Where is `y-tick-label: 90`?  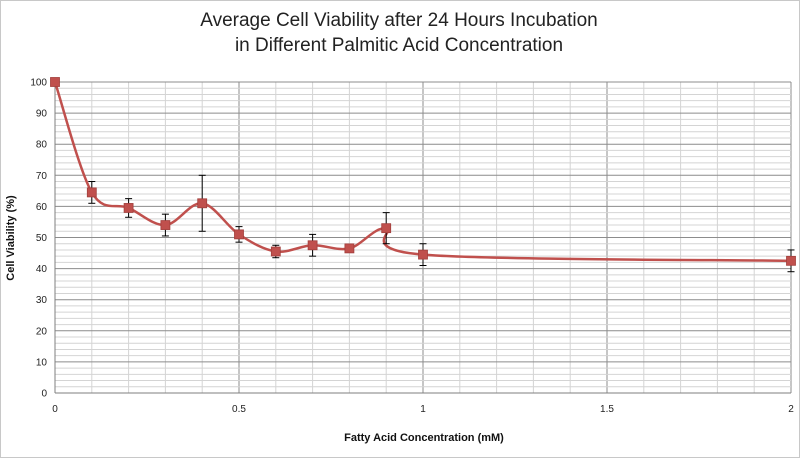 y-tick-label: 90 is located at coordinates (42, 114).